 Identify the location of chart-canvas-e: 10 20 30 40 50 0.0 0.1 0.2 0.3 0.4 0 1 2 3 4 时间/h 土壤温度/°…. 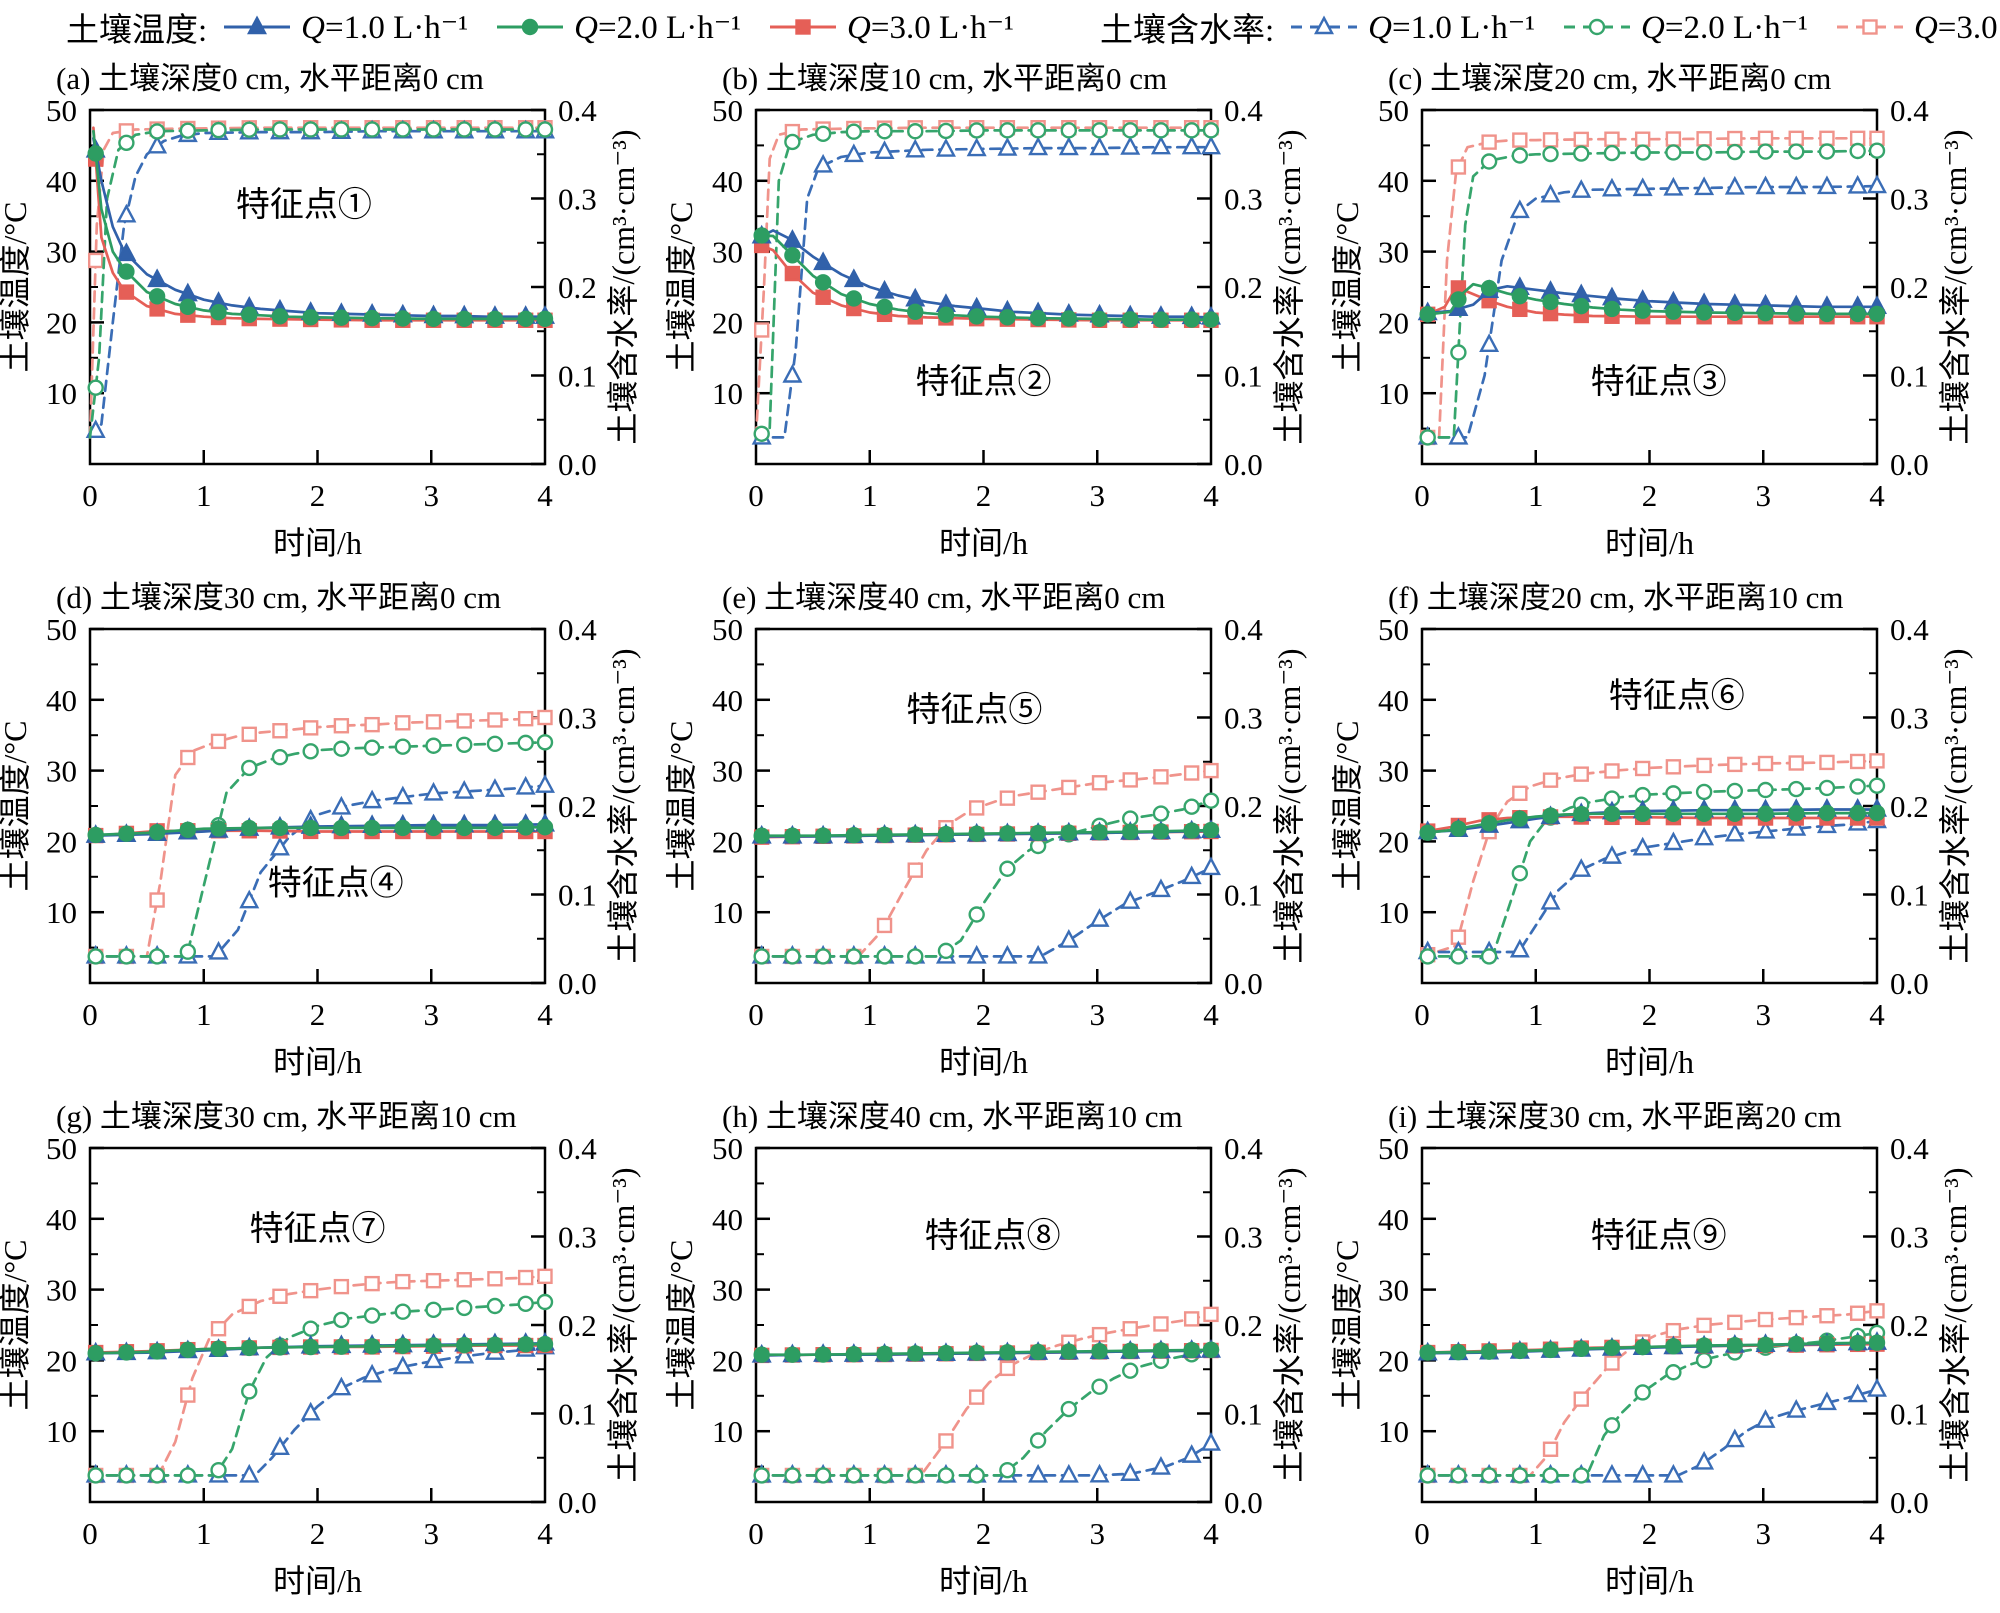
(986, 848).